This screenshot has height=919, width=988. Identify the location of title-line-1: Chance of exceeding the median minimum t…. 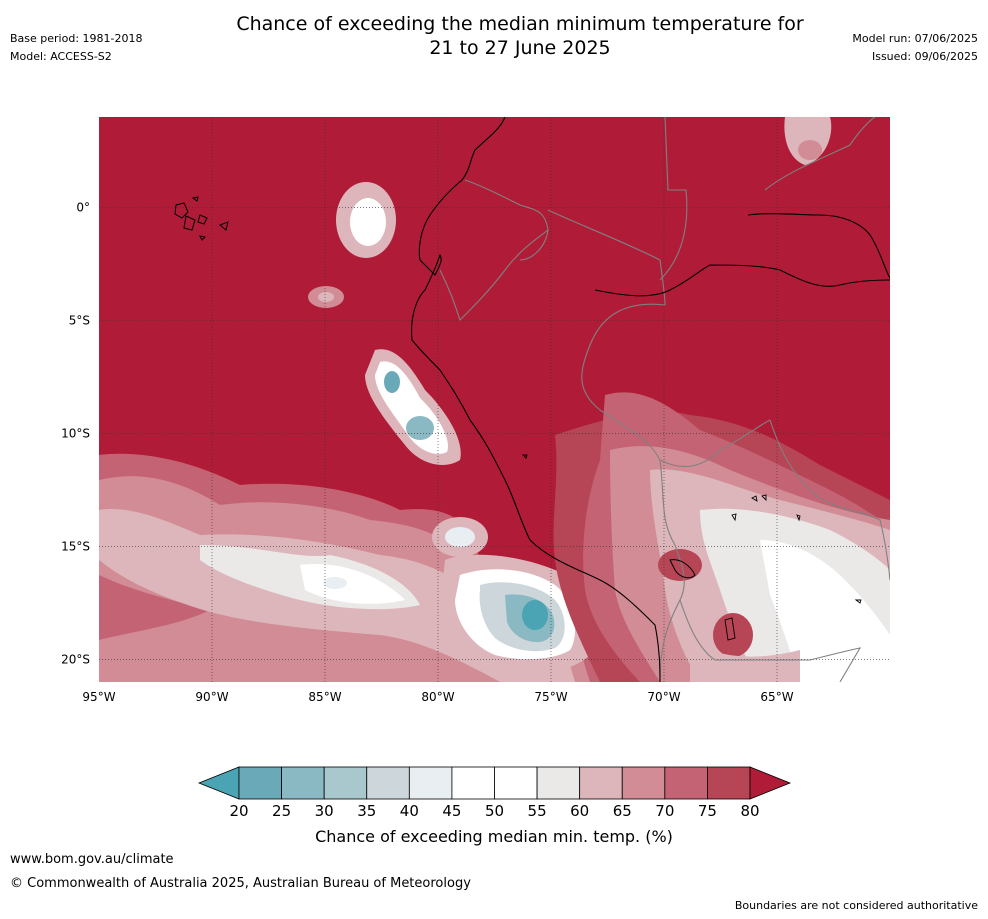
(520, 24).